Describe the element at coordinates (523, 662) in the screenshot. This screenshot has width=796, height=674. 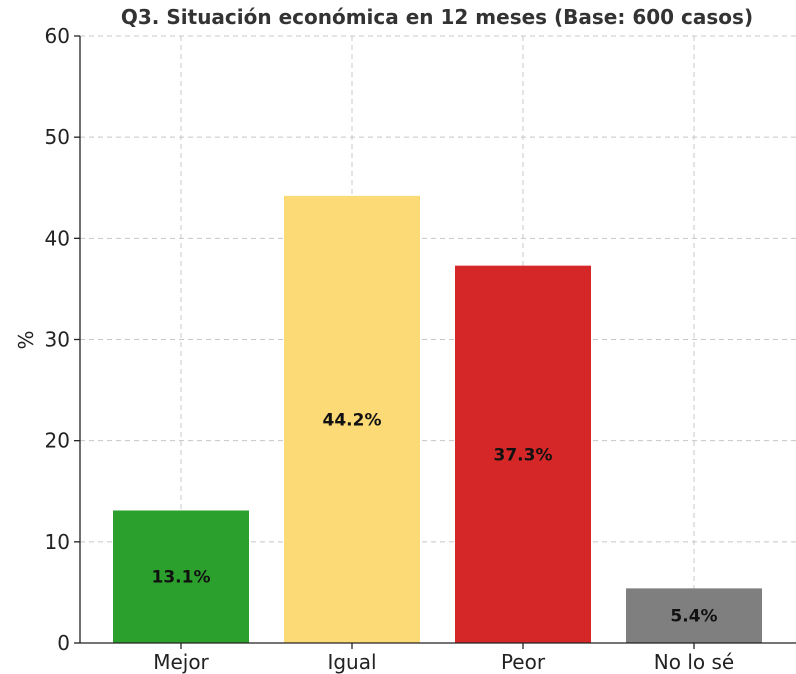
I see `x-tick-label: Peor` at that location.